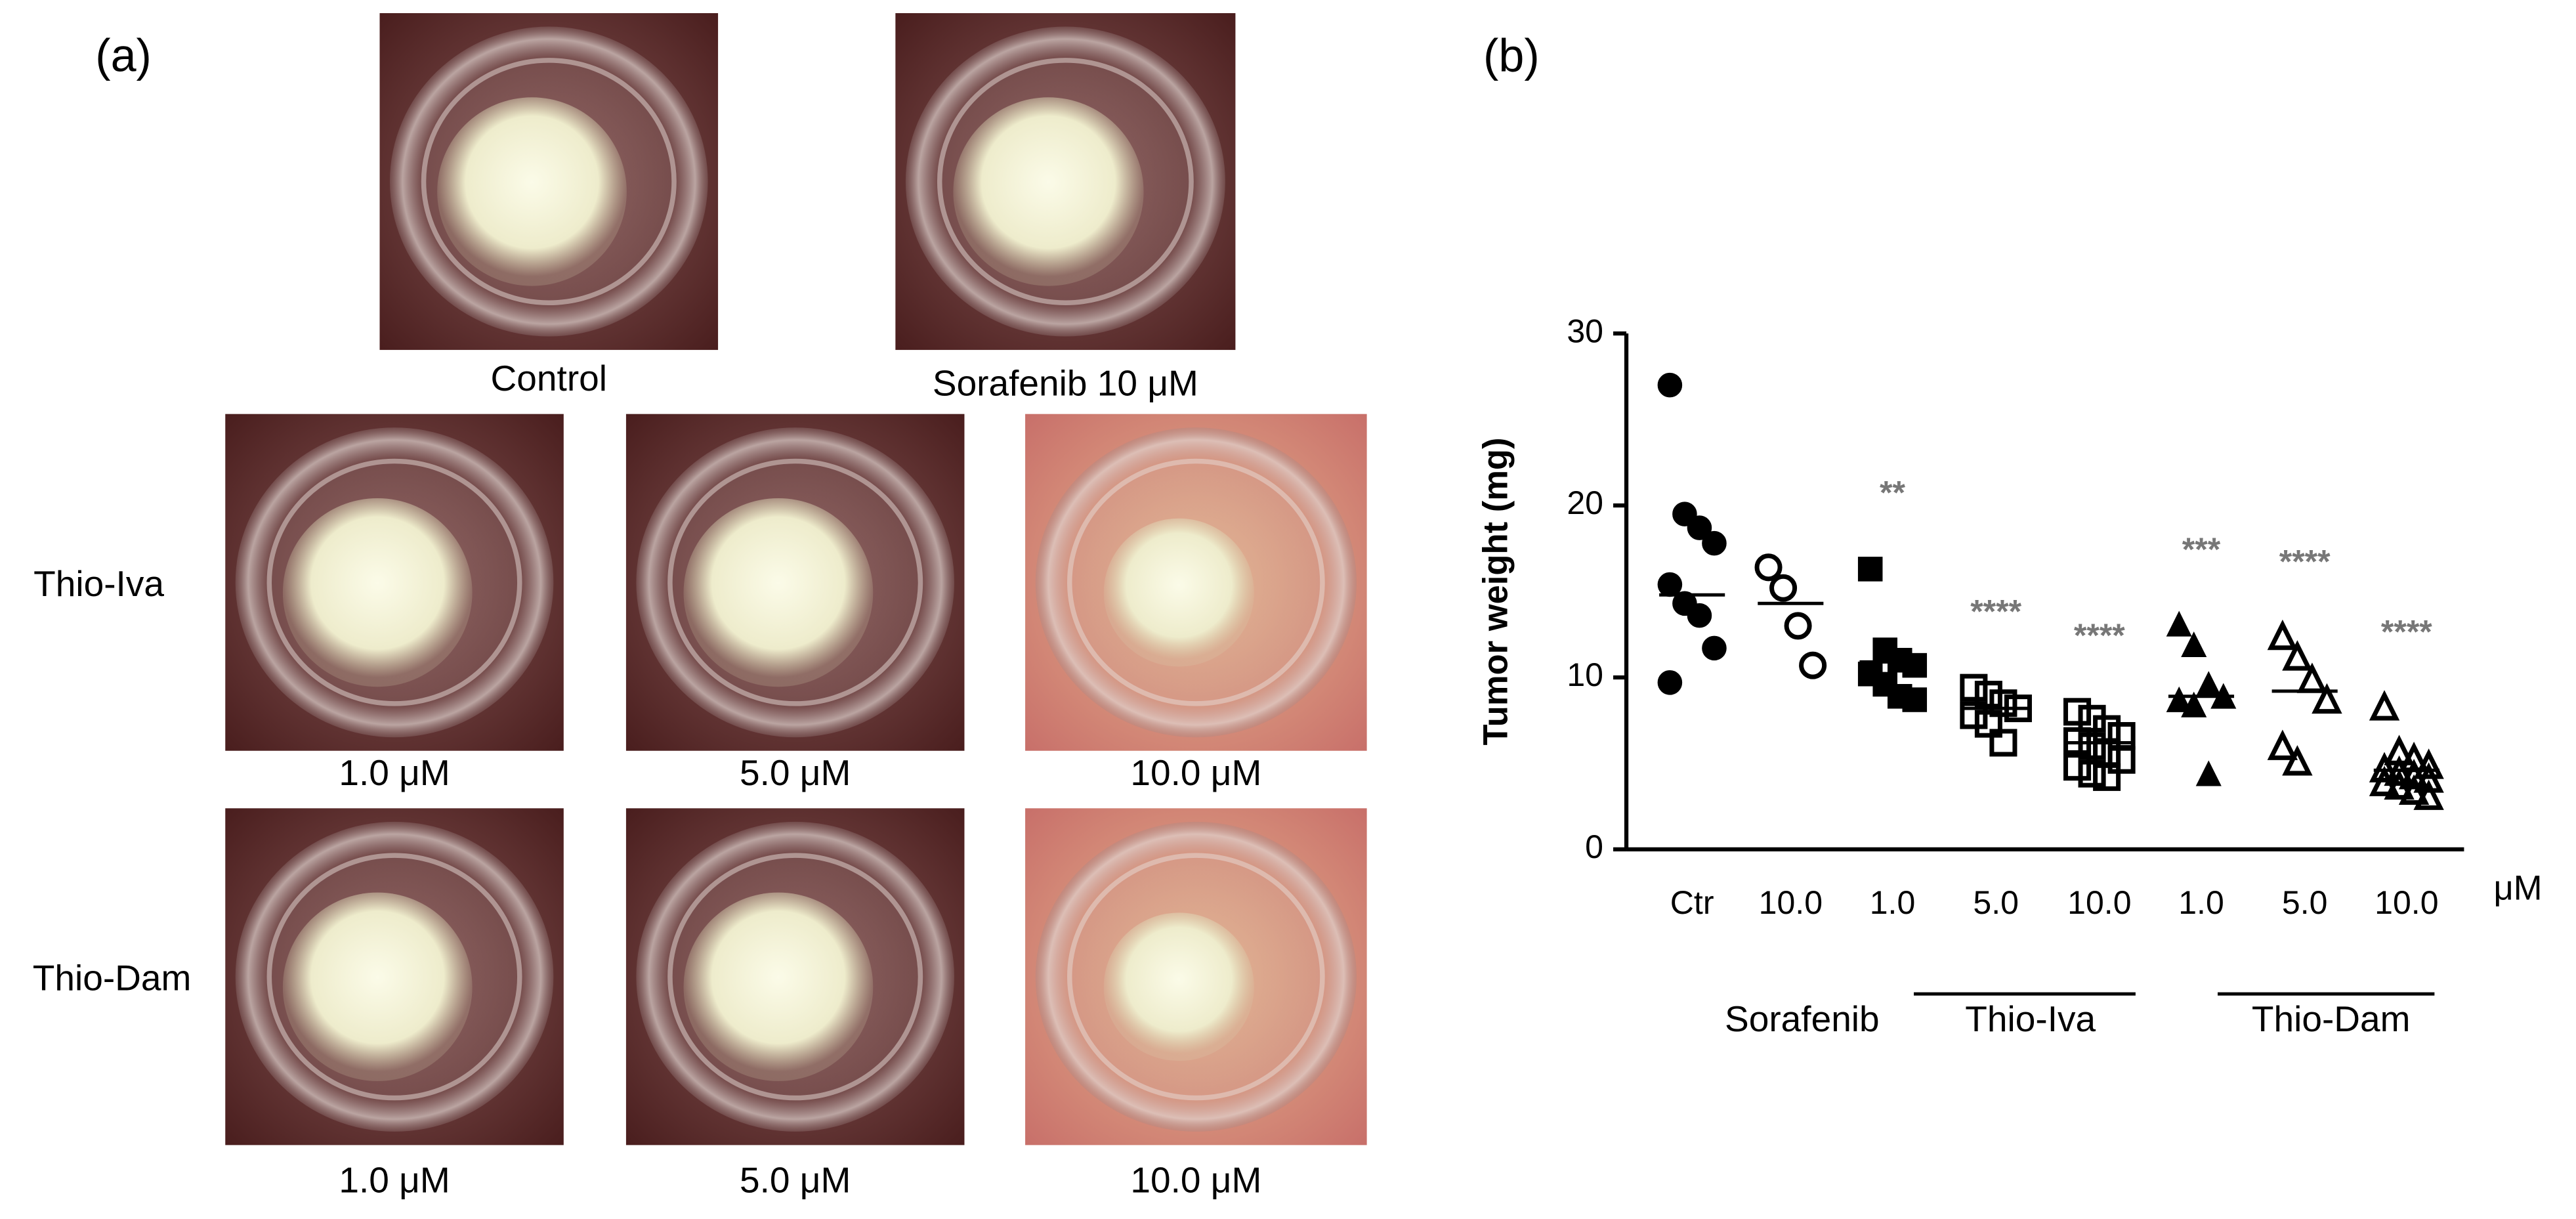  What do you see at coordinates (1692, 902) in the screenshot?
I see `x-tick-label: Ctr` at bounding box center [1692, 902].